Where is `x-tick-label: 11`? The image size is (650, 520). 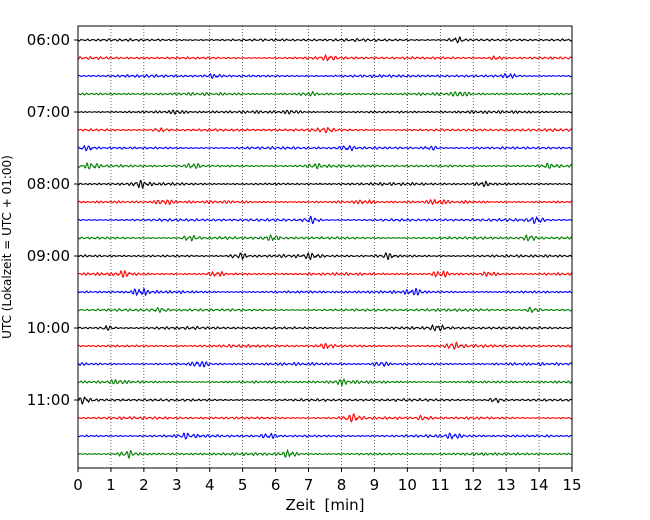 x-tick-label: 11 is located at coordinates (440, 485).